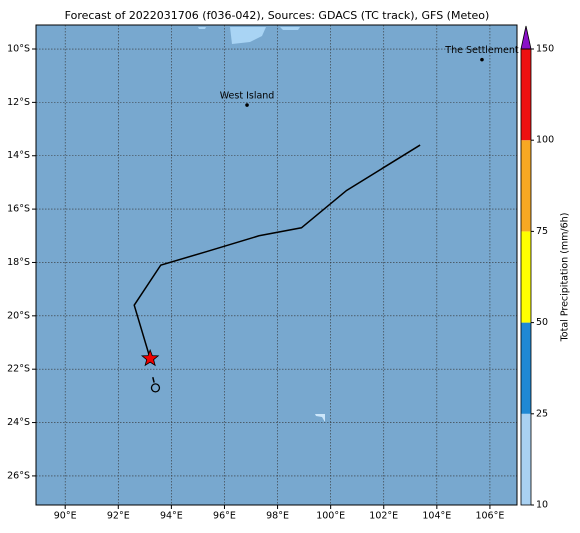 This screenshot has width=580, height=533. What do you see at coordinates (171, 516) in the screenshot?
I see `x-tick-label: 94°E` at bounding box center [171, 516].